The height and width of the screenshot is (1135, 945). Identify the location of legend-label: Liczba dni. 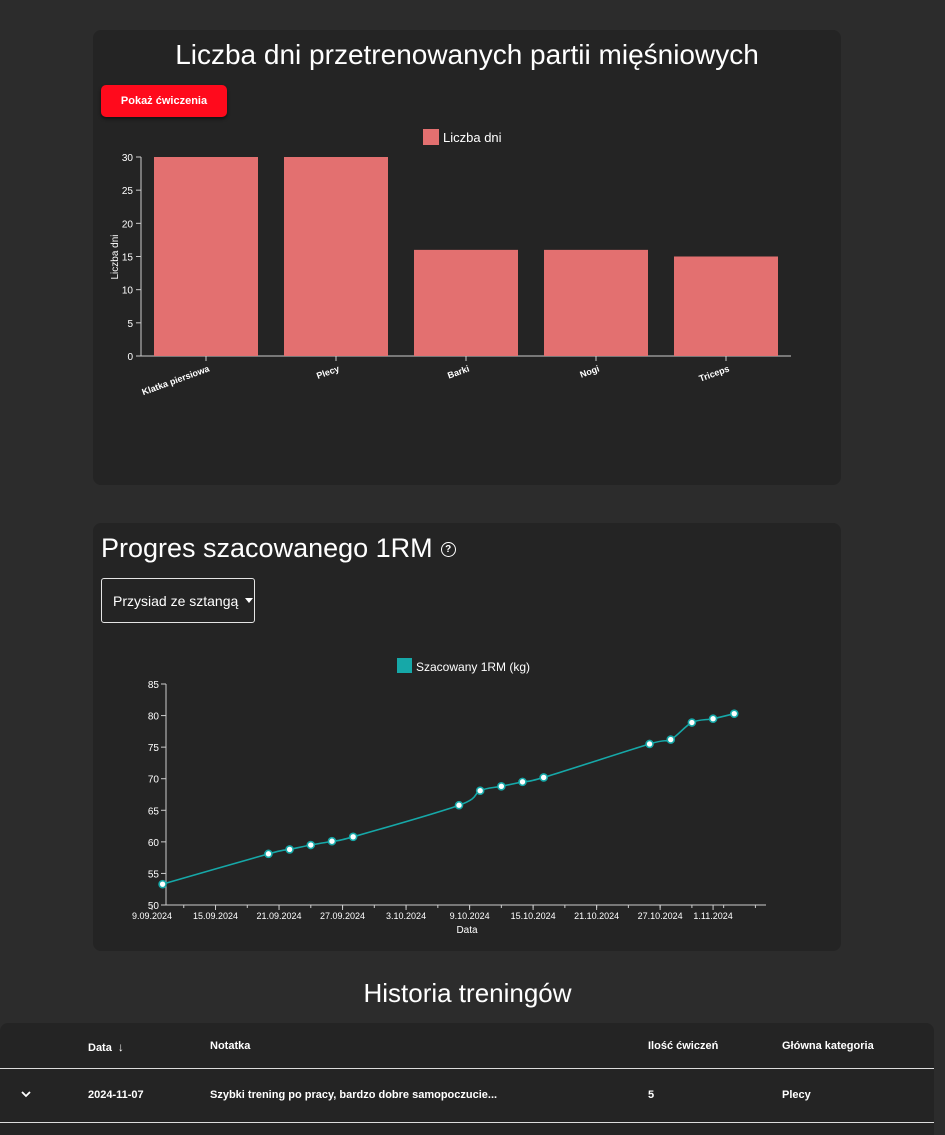
(472, 137).